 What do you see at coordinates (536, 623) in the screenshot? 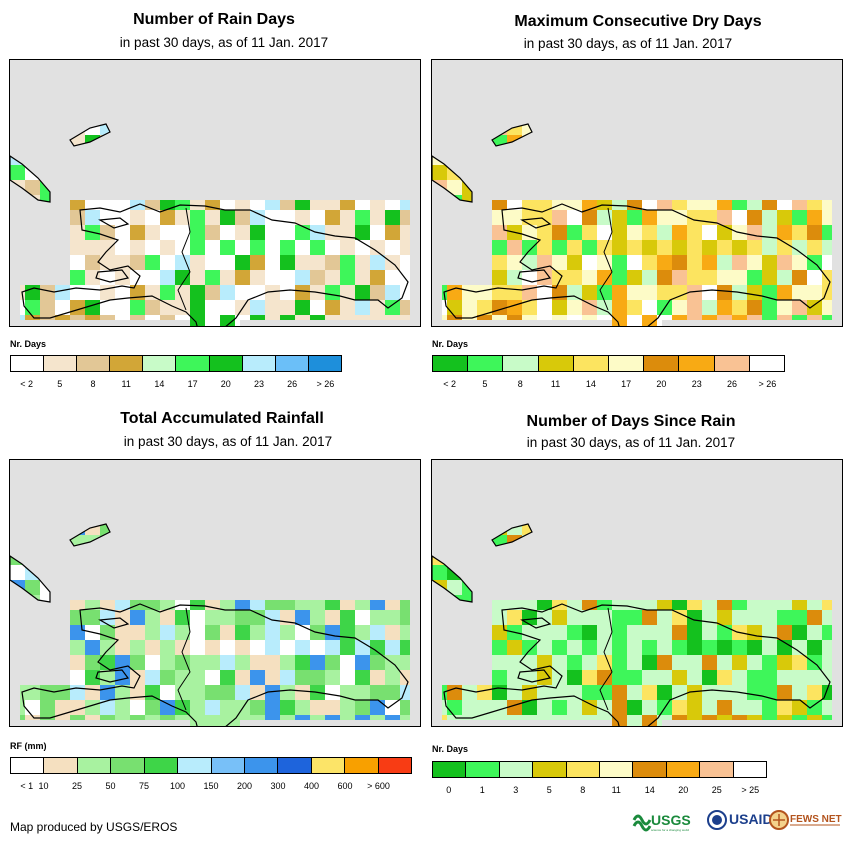
I see `coastline` at bounding box center [536, 623].